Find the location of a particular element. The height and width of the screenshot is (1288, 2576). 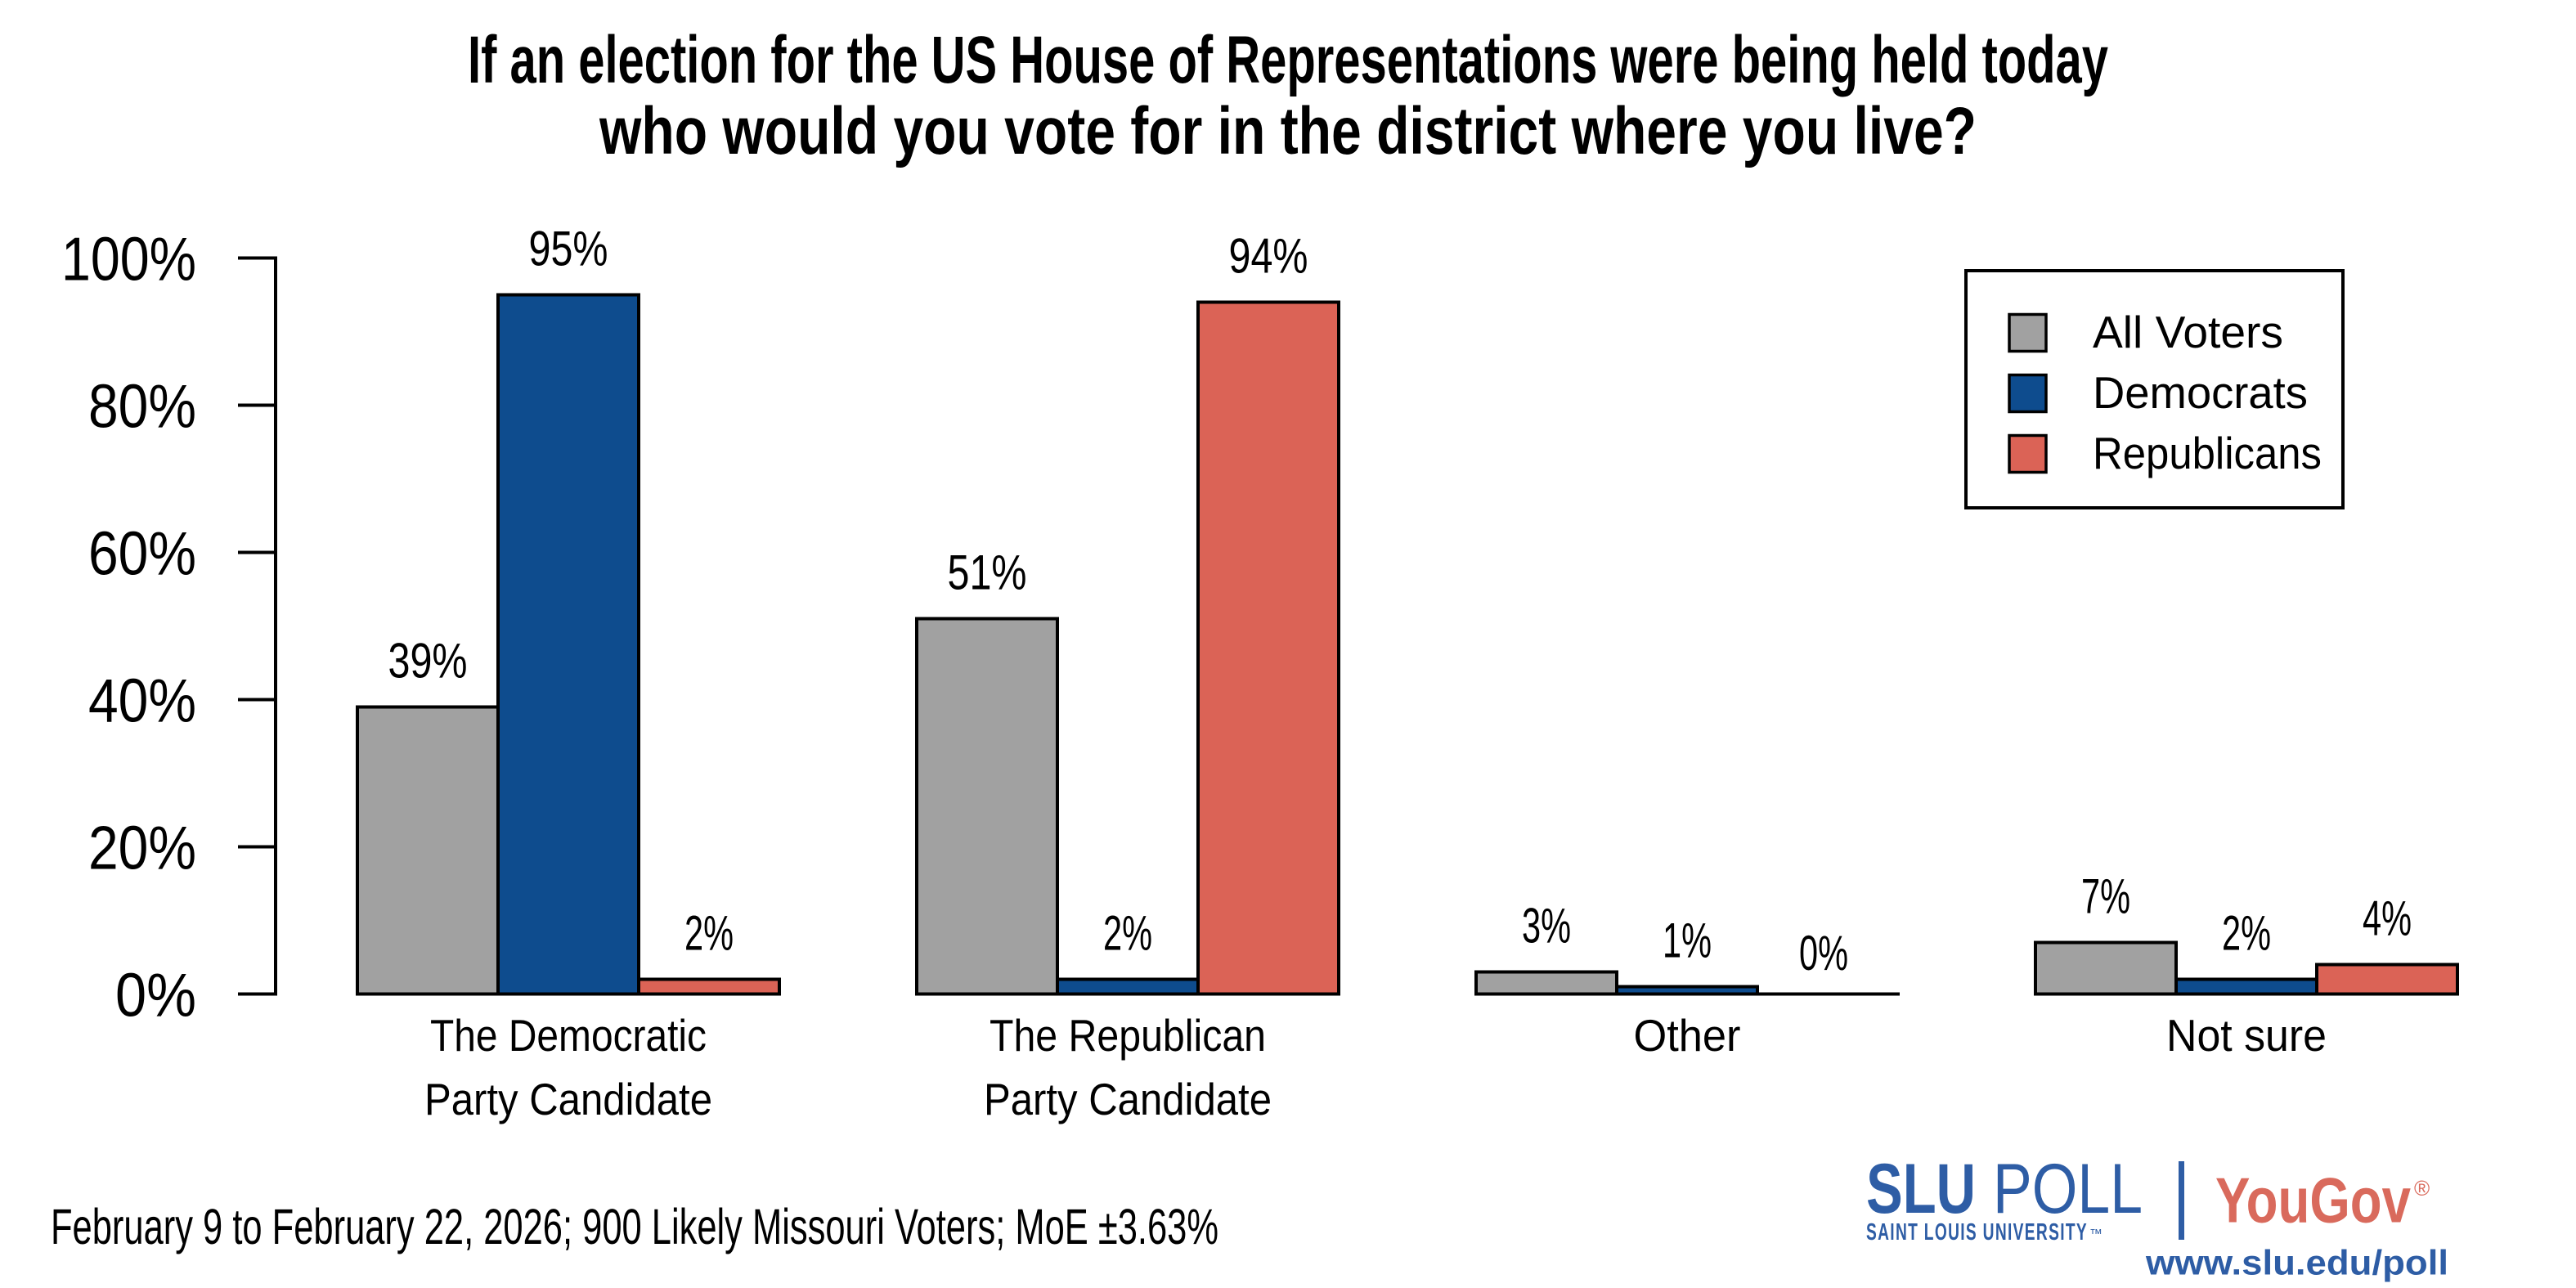

svg-text: 7% is located at coordinates (2105, 897).